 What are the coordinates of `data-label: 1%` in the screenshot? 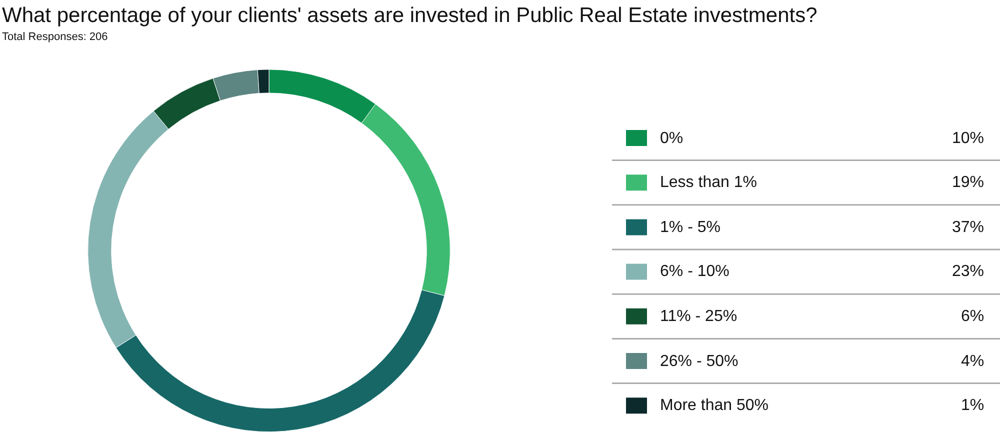 It's located at (972, 405).